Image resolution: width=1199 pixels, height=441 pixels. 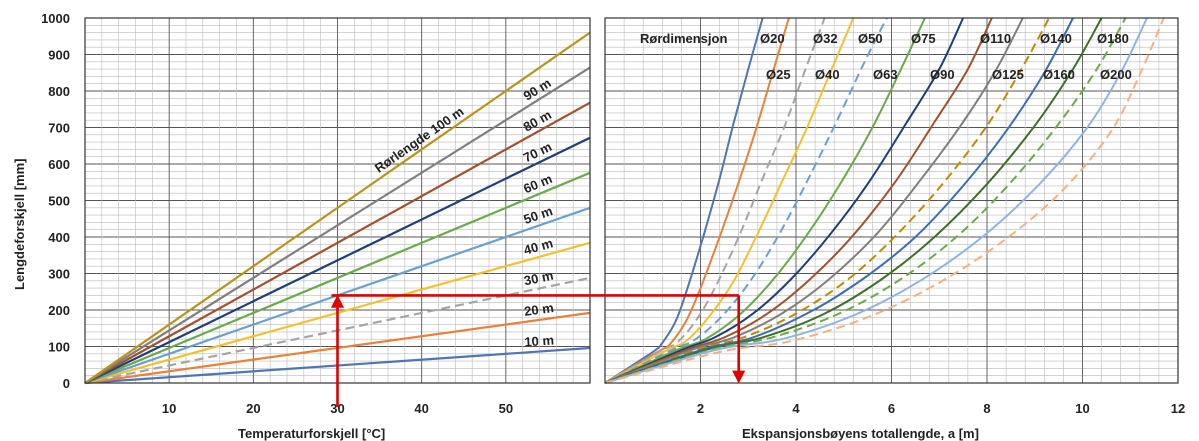 I want to click on left-y-tick-label: 300, so click(x=59, y=274).